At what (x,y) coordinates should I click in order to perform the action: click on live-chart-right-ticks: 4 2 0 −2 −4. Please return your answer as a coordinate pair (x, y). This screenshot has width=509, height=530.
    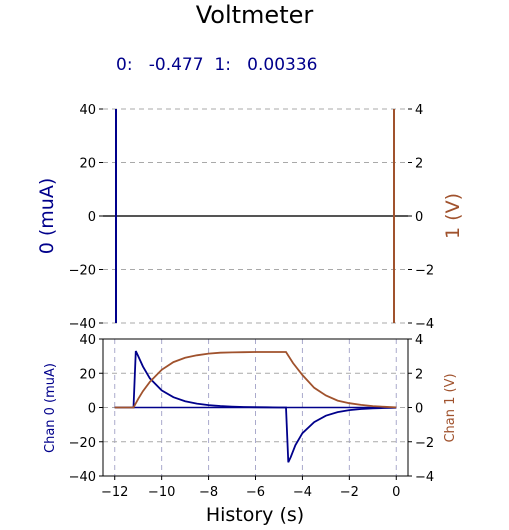
    Looking at the image, I should click on (421, 217).